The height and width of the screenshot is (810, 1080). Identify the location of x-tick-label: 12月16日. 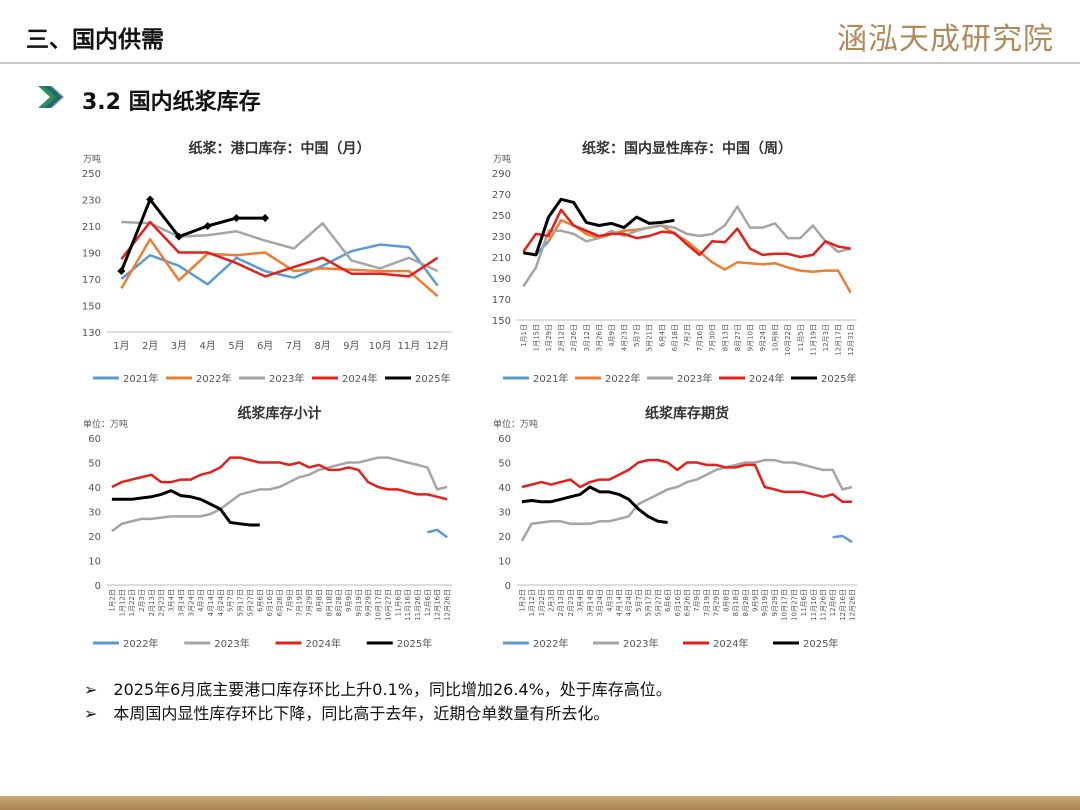
(438, 605).